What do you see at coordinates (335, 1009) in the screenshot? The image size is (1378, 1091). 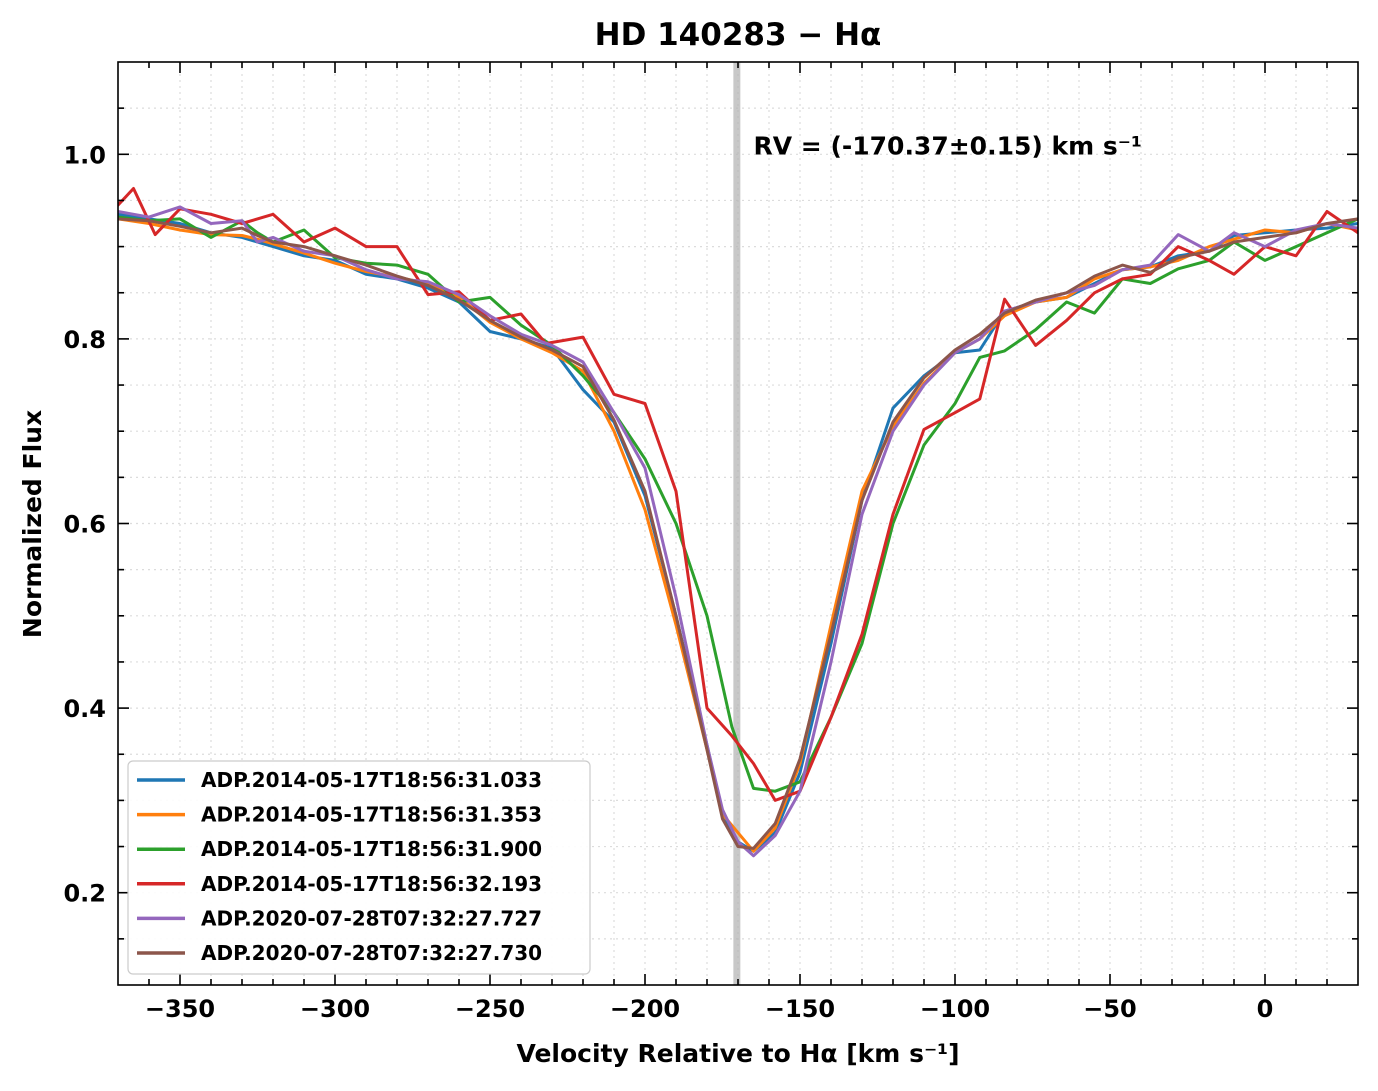 I see `x-tick-label: −300` at bounding box center [335, 1009].